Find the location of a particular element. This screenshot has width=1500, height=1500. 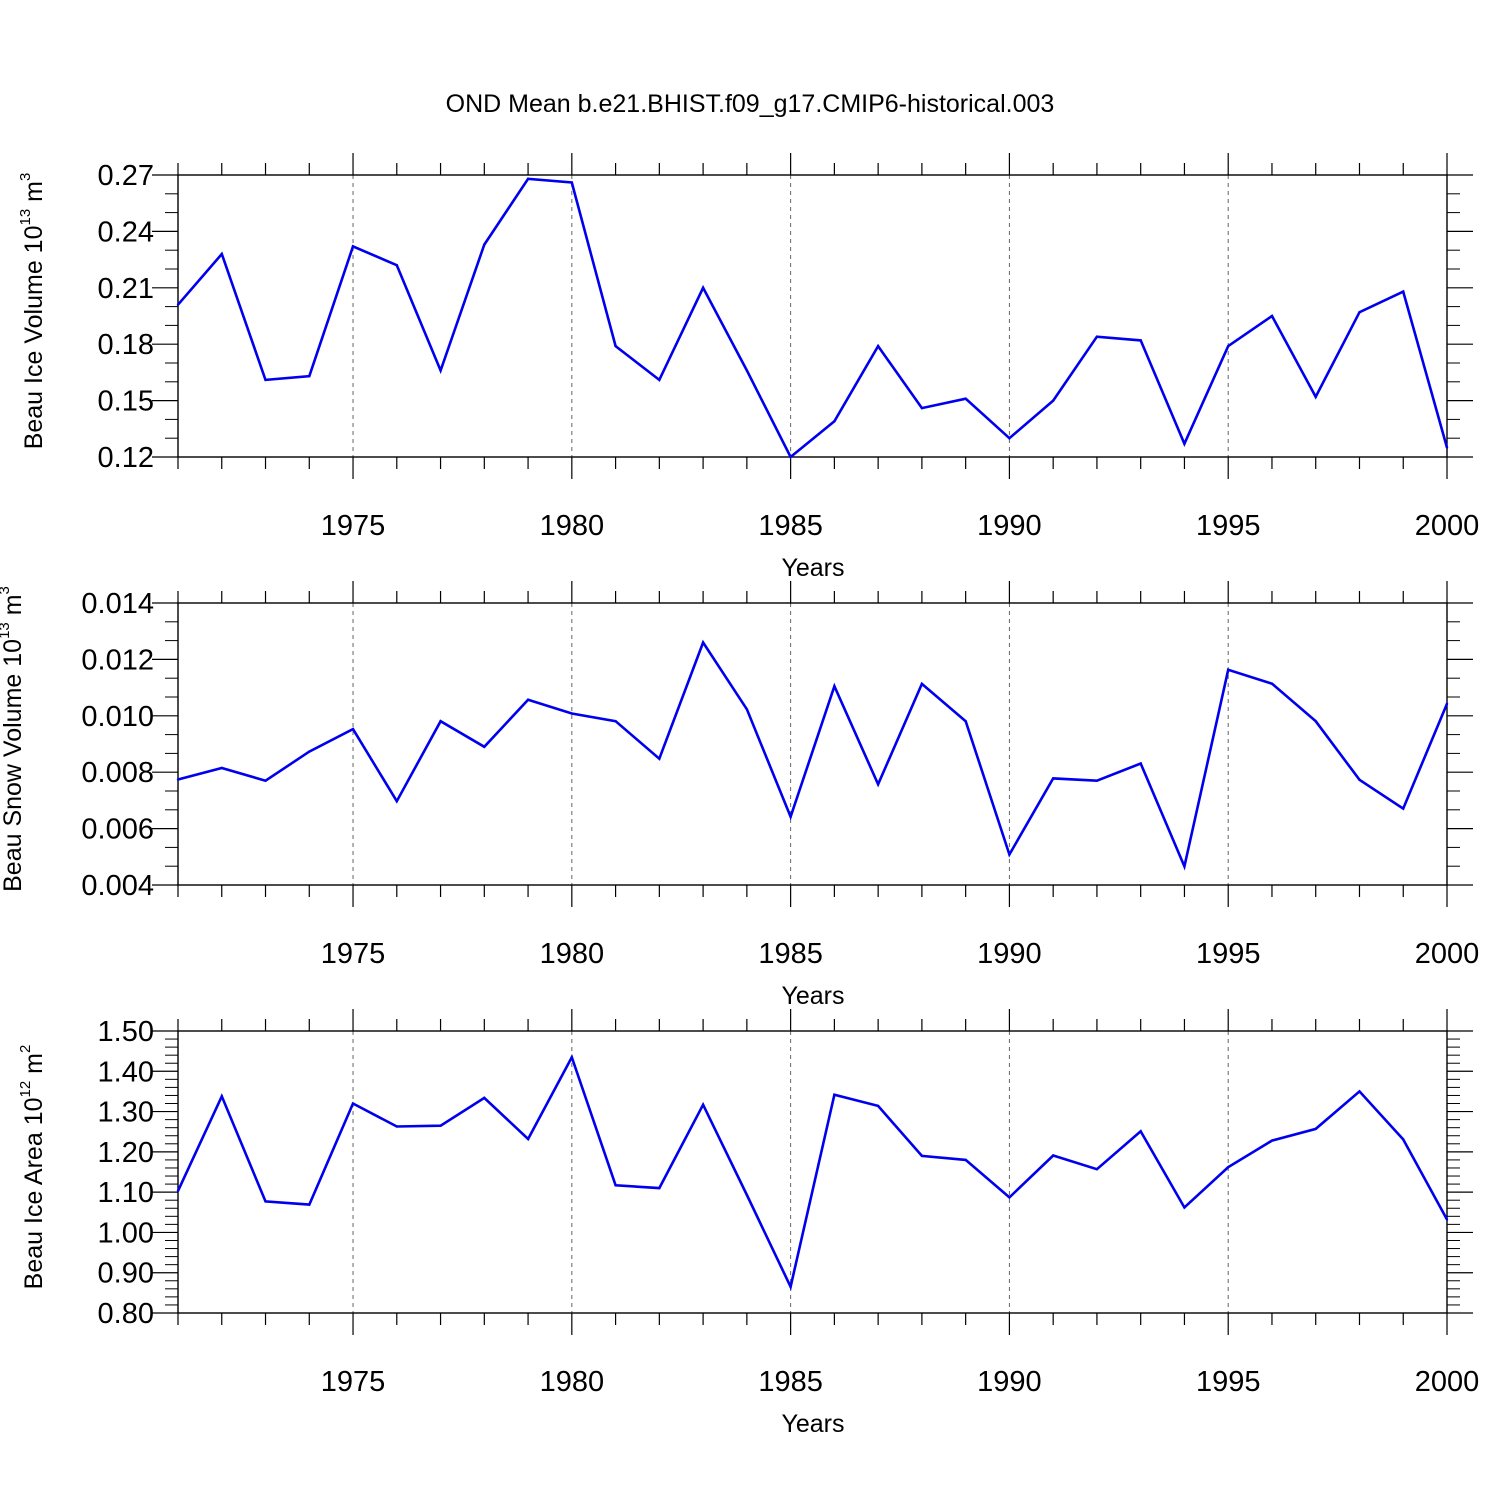

y-axis-title: Beau Ice Volume 1013 m3 is located at coordinates (32, 311).